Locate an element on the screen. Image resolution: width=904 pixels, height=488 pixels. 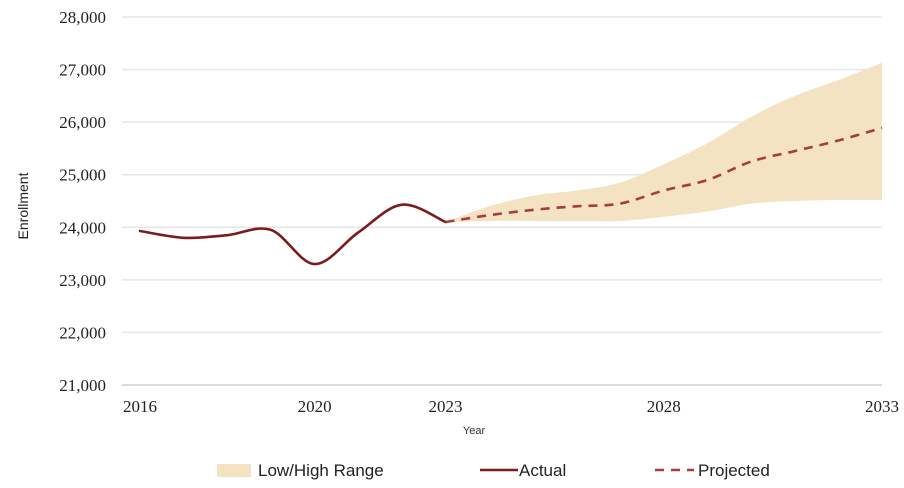
y-tick-label: 21,000 is located at coordinates (82, 385).